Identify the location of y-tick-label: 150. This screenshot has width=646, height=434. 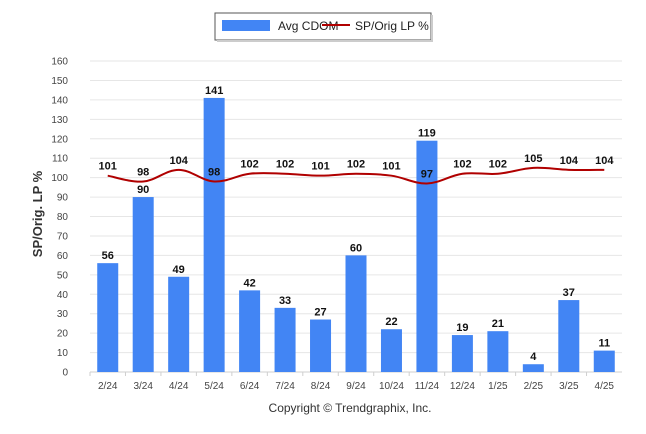
(59, 81).